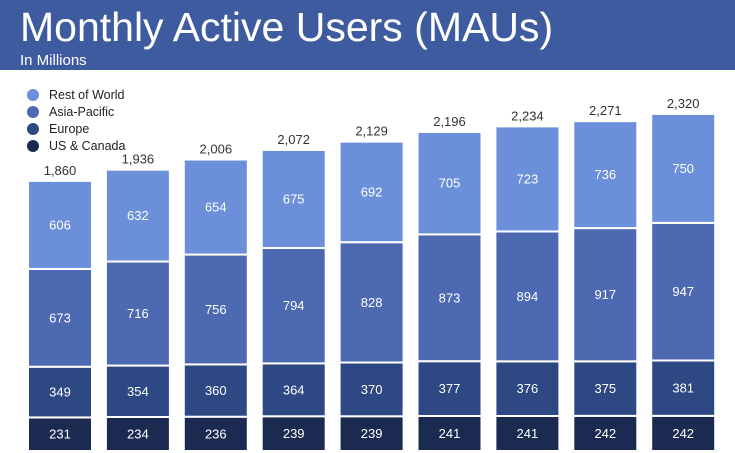 This screenshot has width=735, height=453. I want to click on data-label: 736, so click(605, 174).